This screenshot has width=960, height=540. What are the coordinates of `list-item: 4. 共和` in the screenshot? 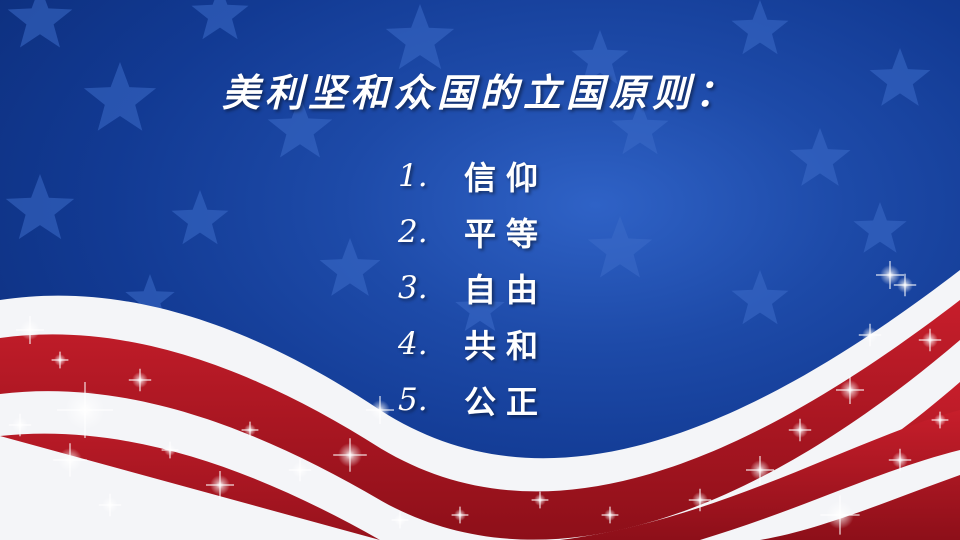 It's located at (473, 344).